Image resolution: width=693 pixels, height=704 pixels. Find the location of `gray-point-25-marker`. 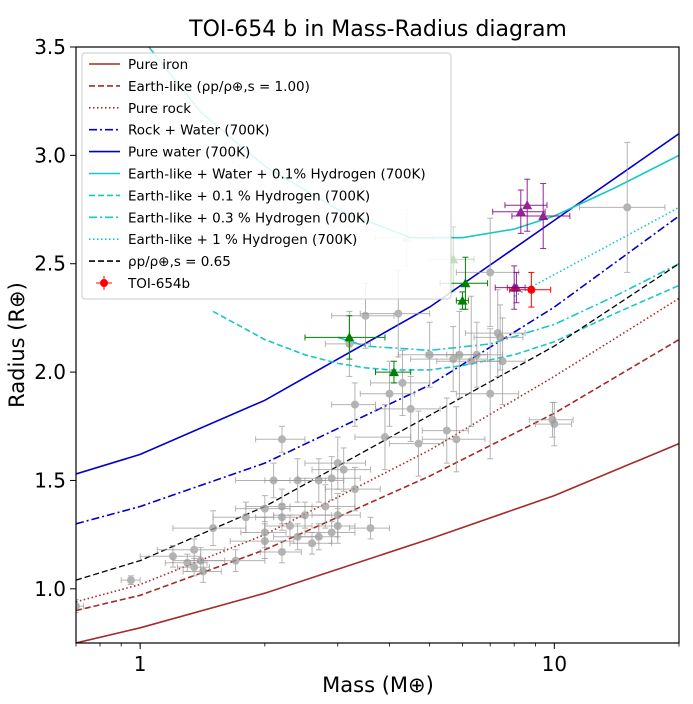

gray-point-25-marker is located at coordinates (318, 536).